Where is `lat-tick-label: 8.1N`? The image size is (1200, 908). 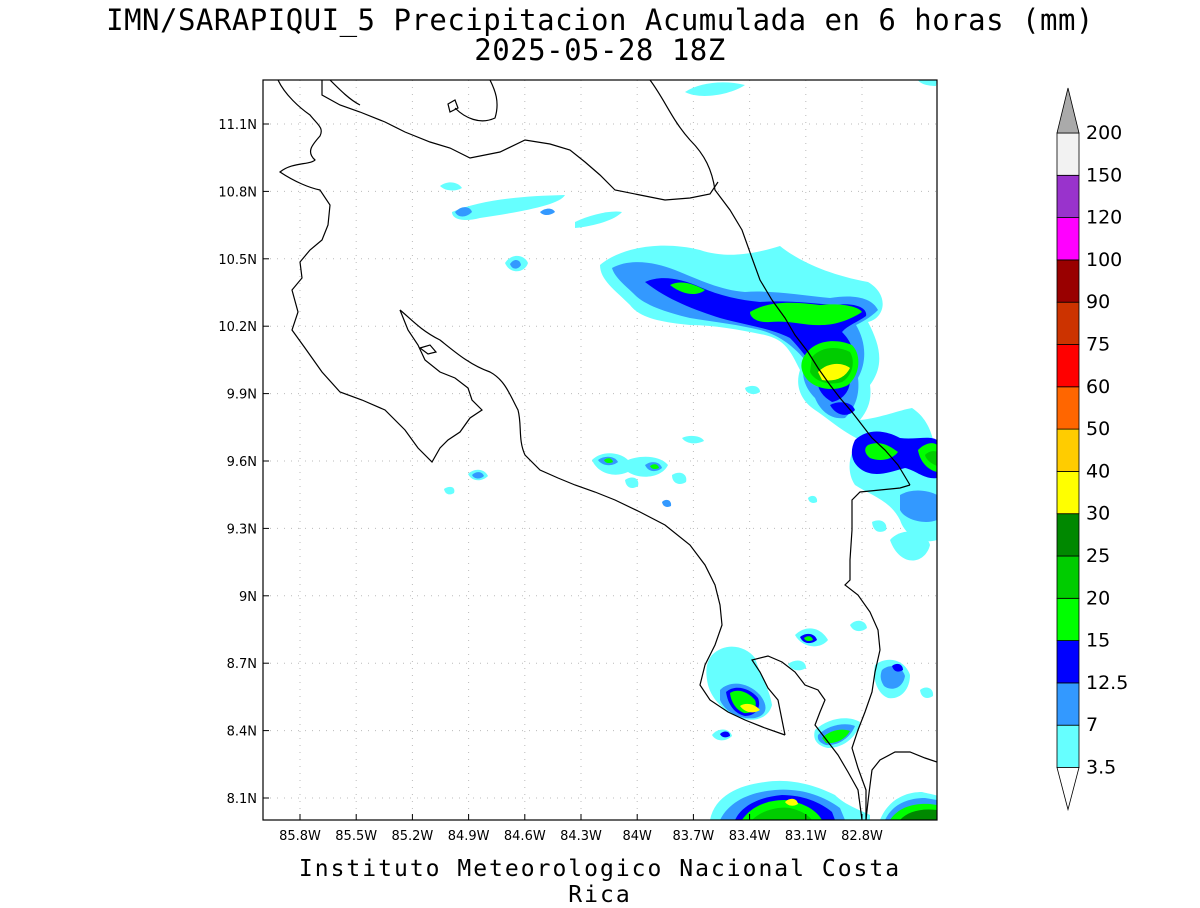
lat-tick-label: 8.1N is located at coordinates (242, 799).